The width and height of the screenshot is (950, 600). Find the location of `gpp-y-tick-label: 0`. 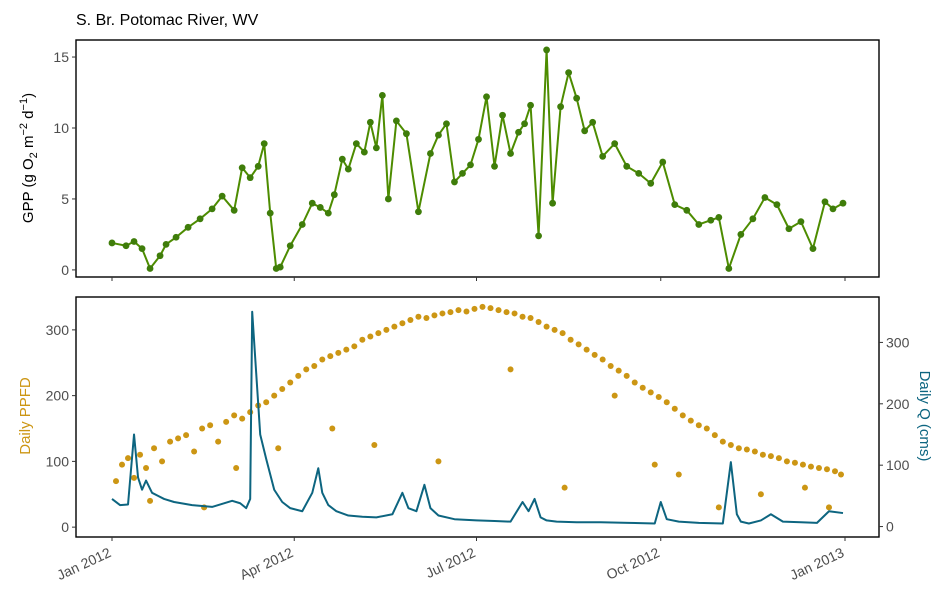

gpp-y-tick-label: 0 is located at coordinates (65, 270).